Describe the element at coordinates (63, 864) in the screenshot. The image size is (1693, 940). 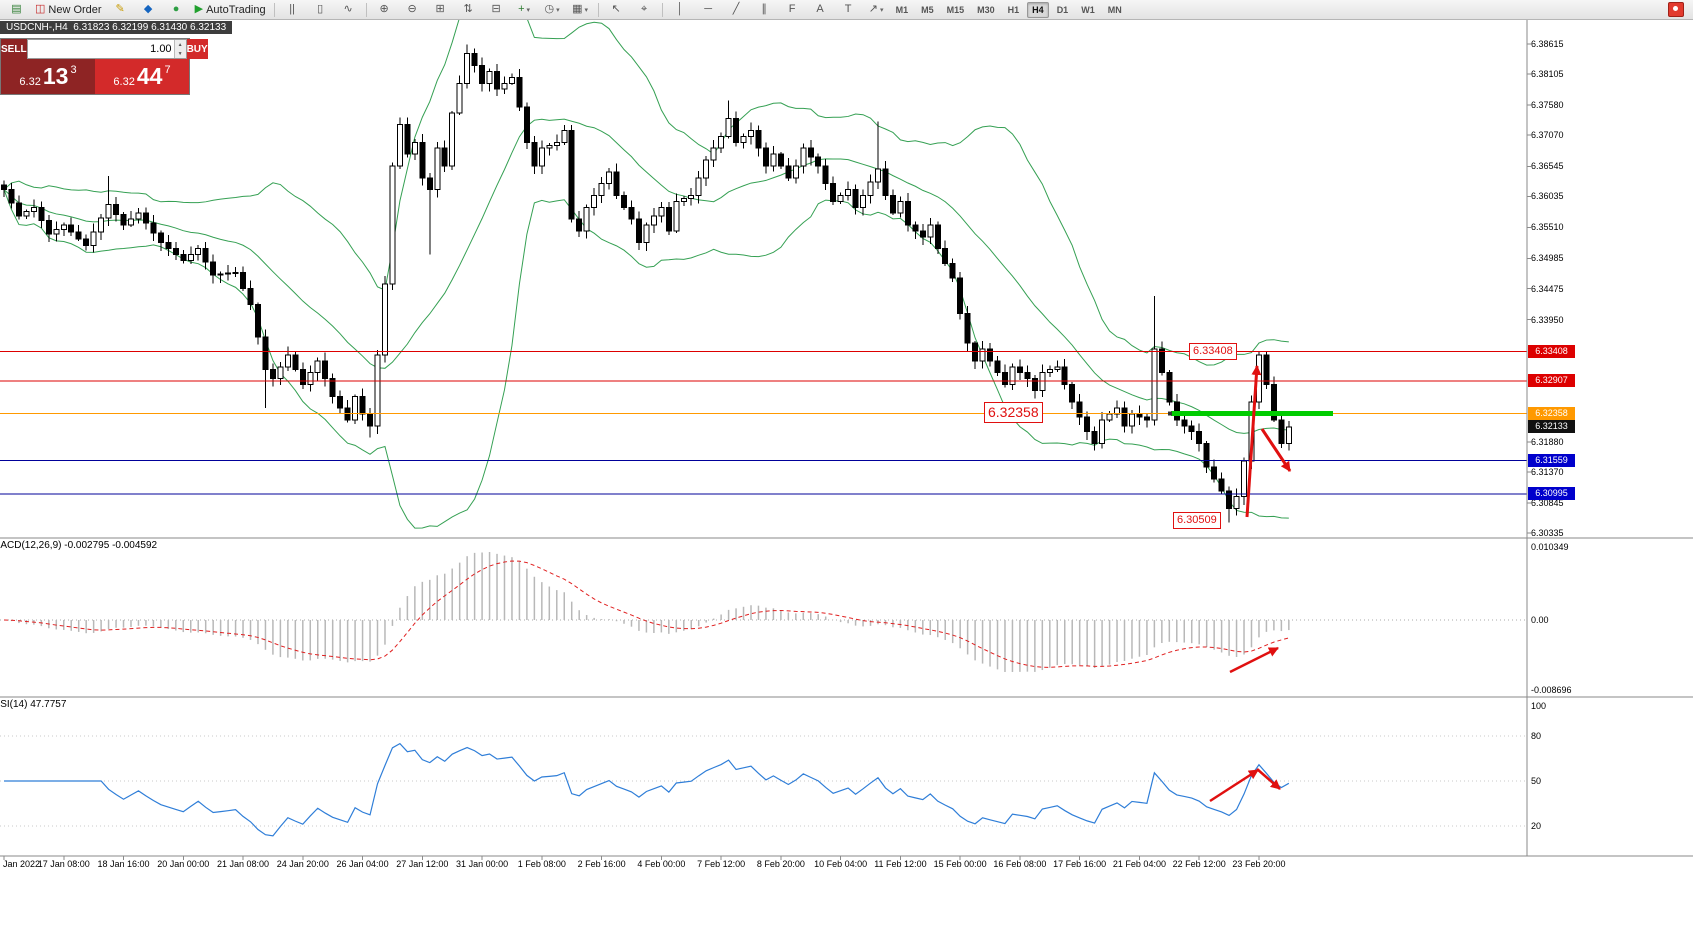
I see `time-axis-label: 17 Jan 08:00` at that location.